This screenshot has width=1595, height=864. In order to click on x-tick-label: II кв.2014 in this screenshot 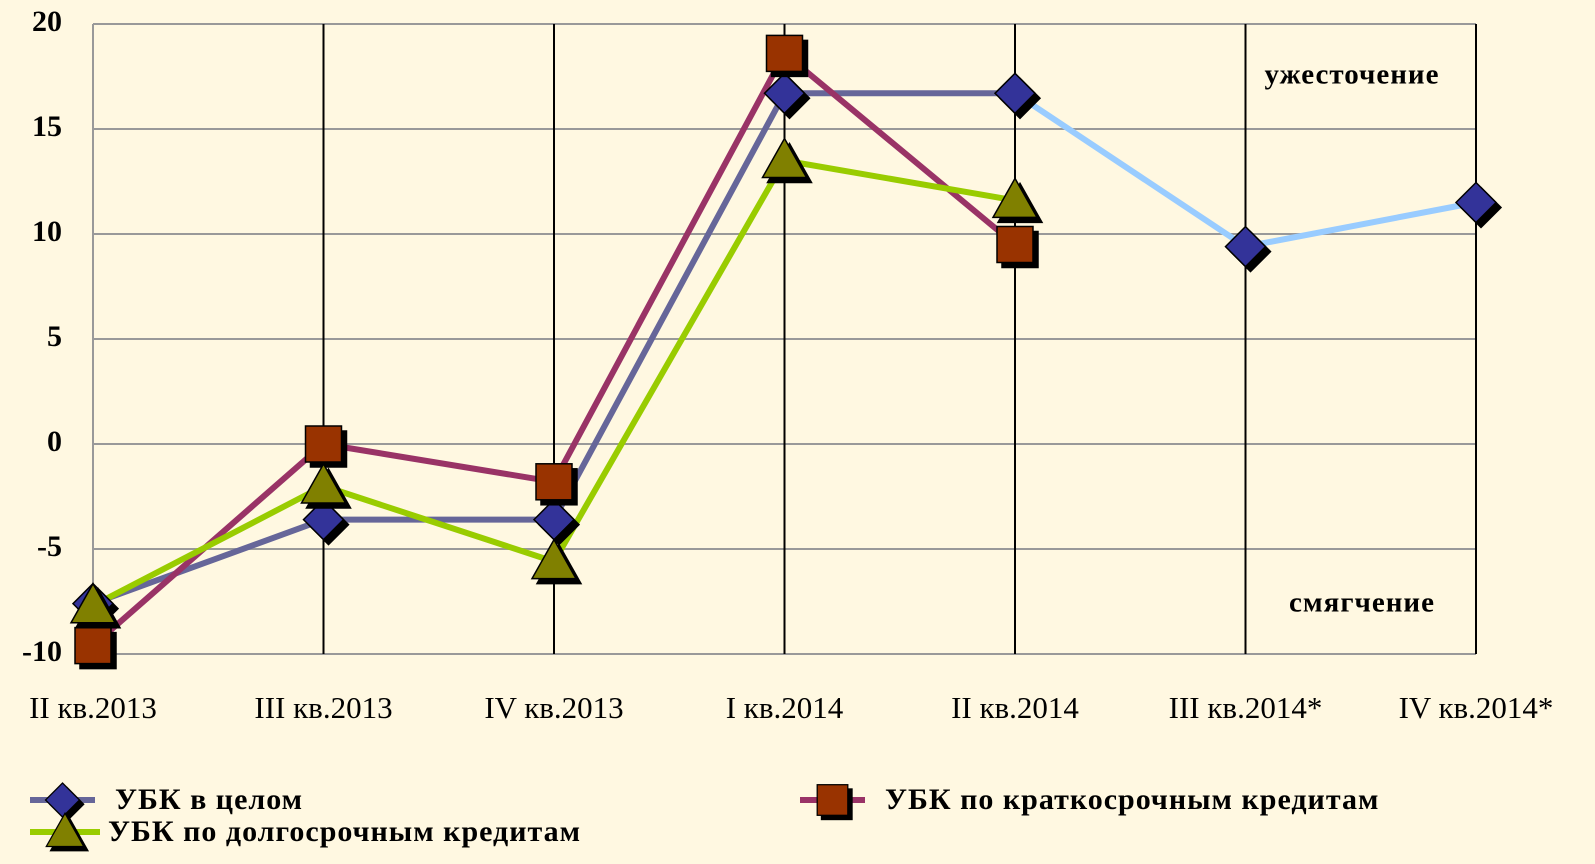, I will do `click(1015, 707)`.